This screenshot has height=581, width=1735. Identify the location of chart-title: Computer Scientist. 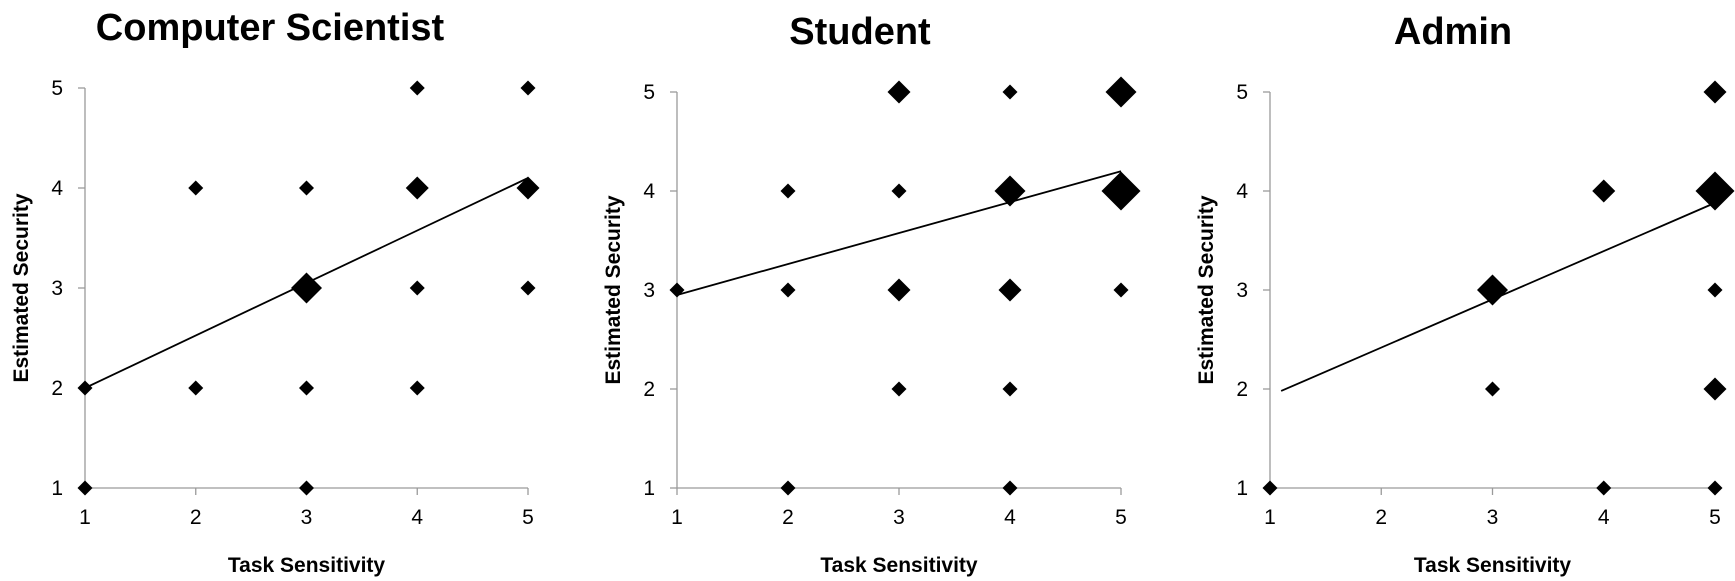
(270, 28).